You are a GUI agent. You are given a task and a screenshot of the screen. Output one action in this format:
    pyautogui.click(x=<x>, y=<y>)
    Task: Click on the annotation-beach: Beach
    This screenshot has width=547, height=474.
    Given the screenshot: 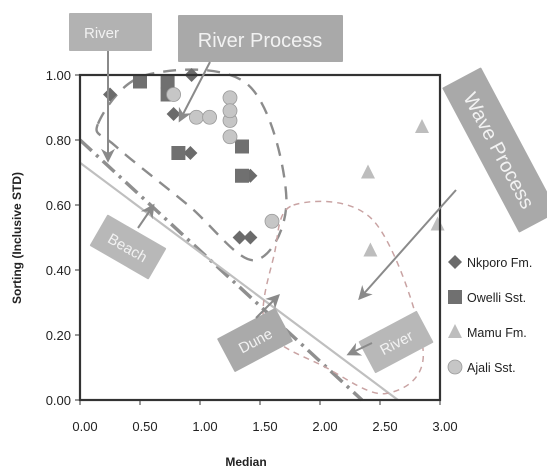 What is the action you would take?
    pyautogui.click(x=128, y=241)
    